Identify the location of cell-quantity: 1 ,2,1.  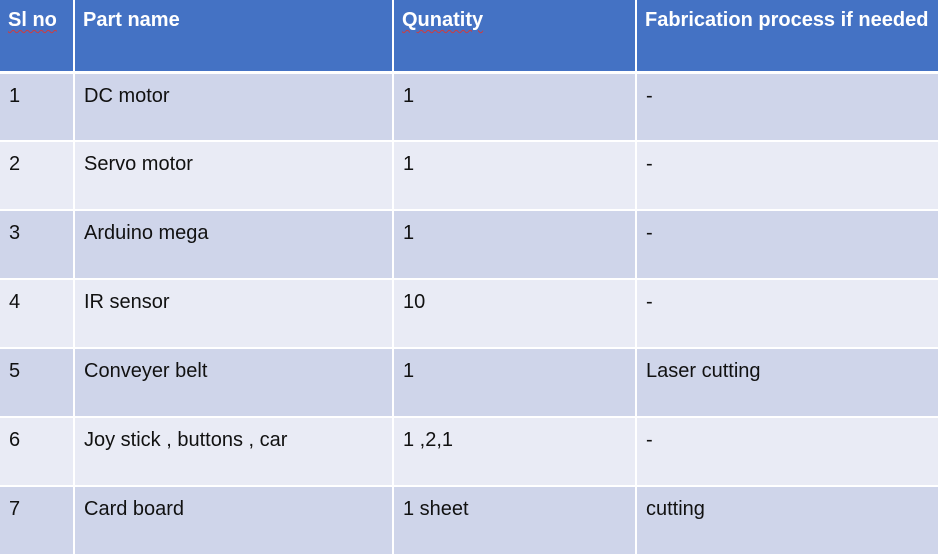
(515, 452).